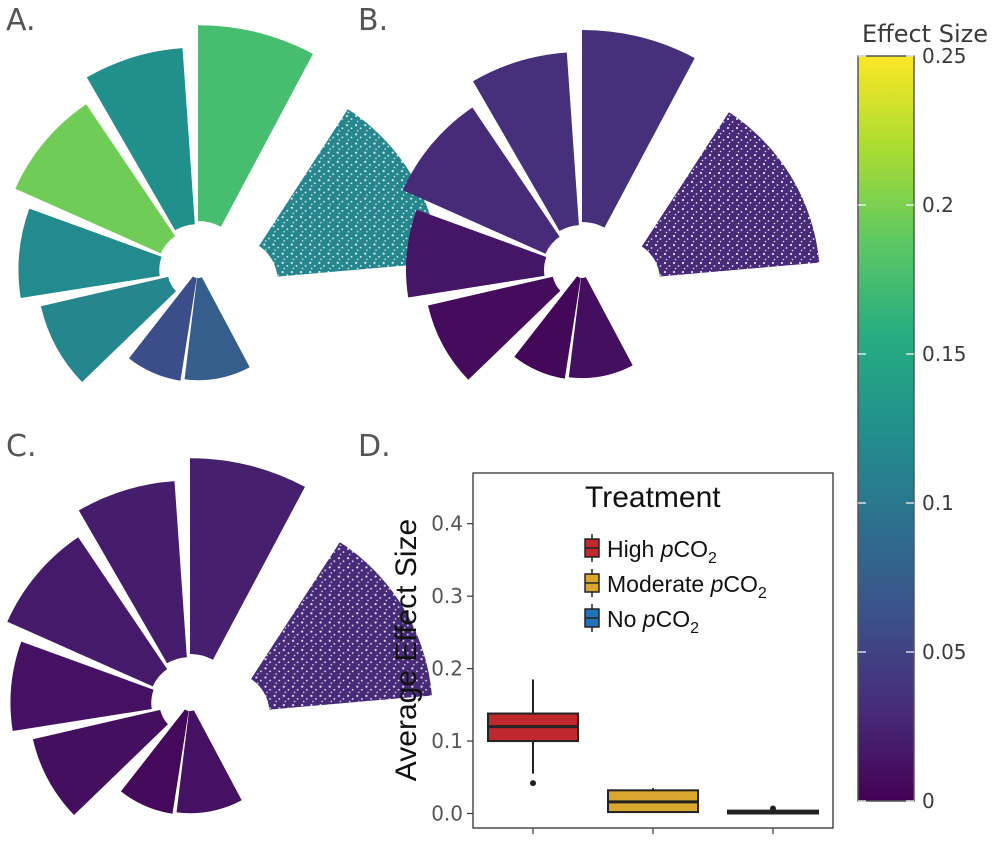  Describe the element at coordinates (533, 733) in the screenshot. I see `box-high-pco2` at that location.